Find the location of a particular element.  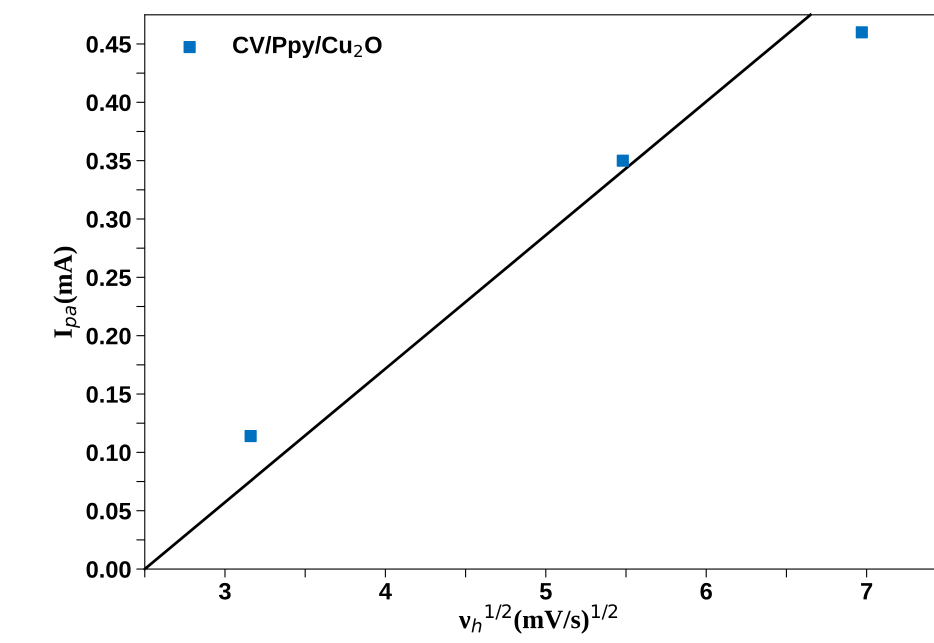

x-axis-title: ν$_{h}$$^{1/2}$(mV/s)$^{1/2}$ is located at coordinates (538, 619).